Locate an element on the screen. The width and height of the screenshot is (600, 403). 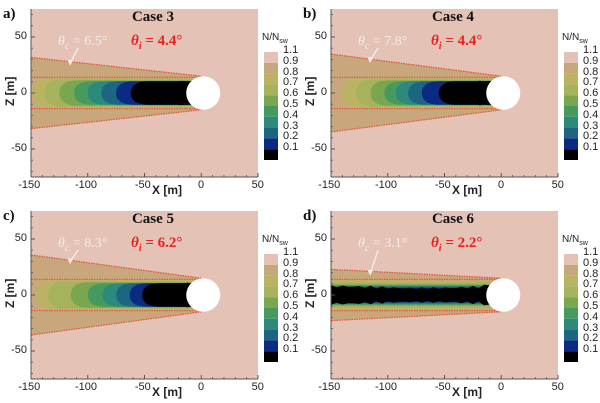
theta-c-value: 3.1° is located at coordinates (396, 243).